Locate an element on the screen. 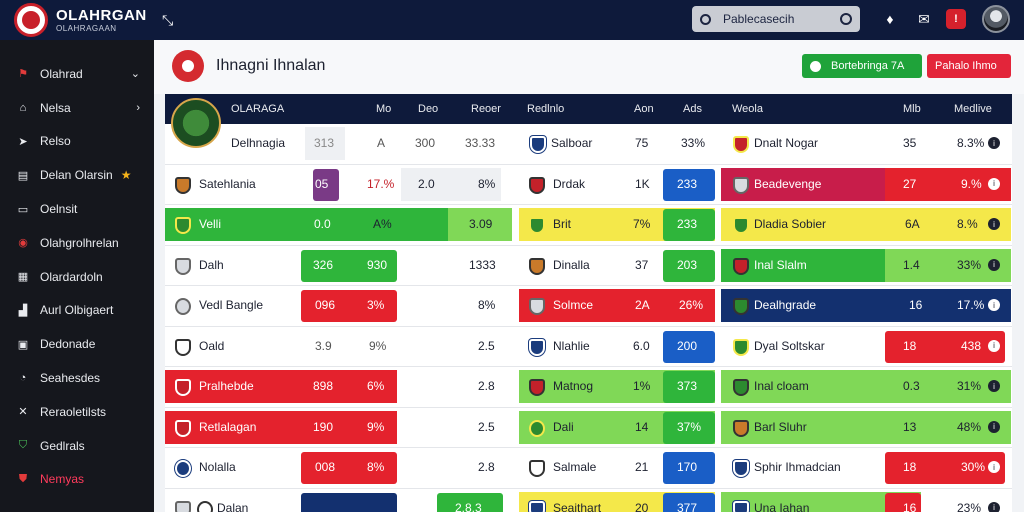  chevron-right-icon: › is located at coordinates (138, 107).